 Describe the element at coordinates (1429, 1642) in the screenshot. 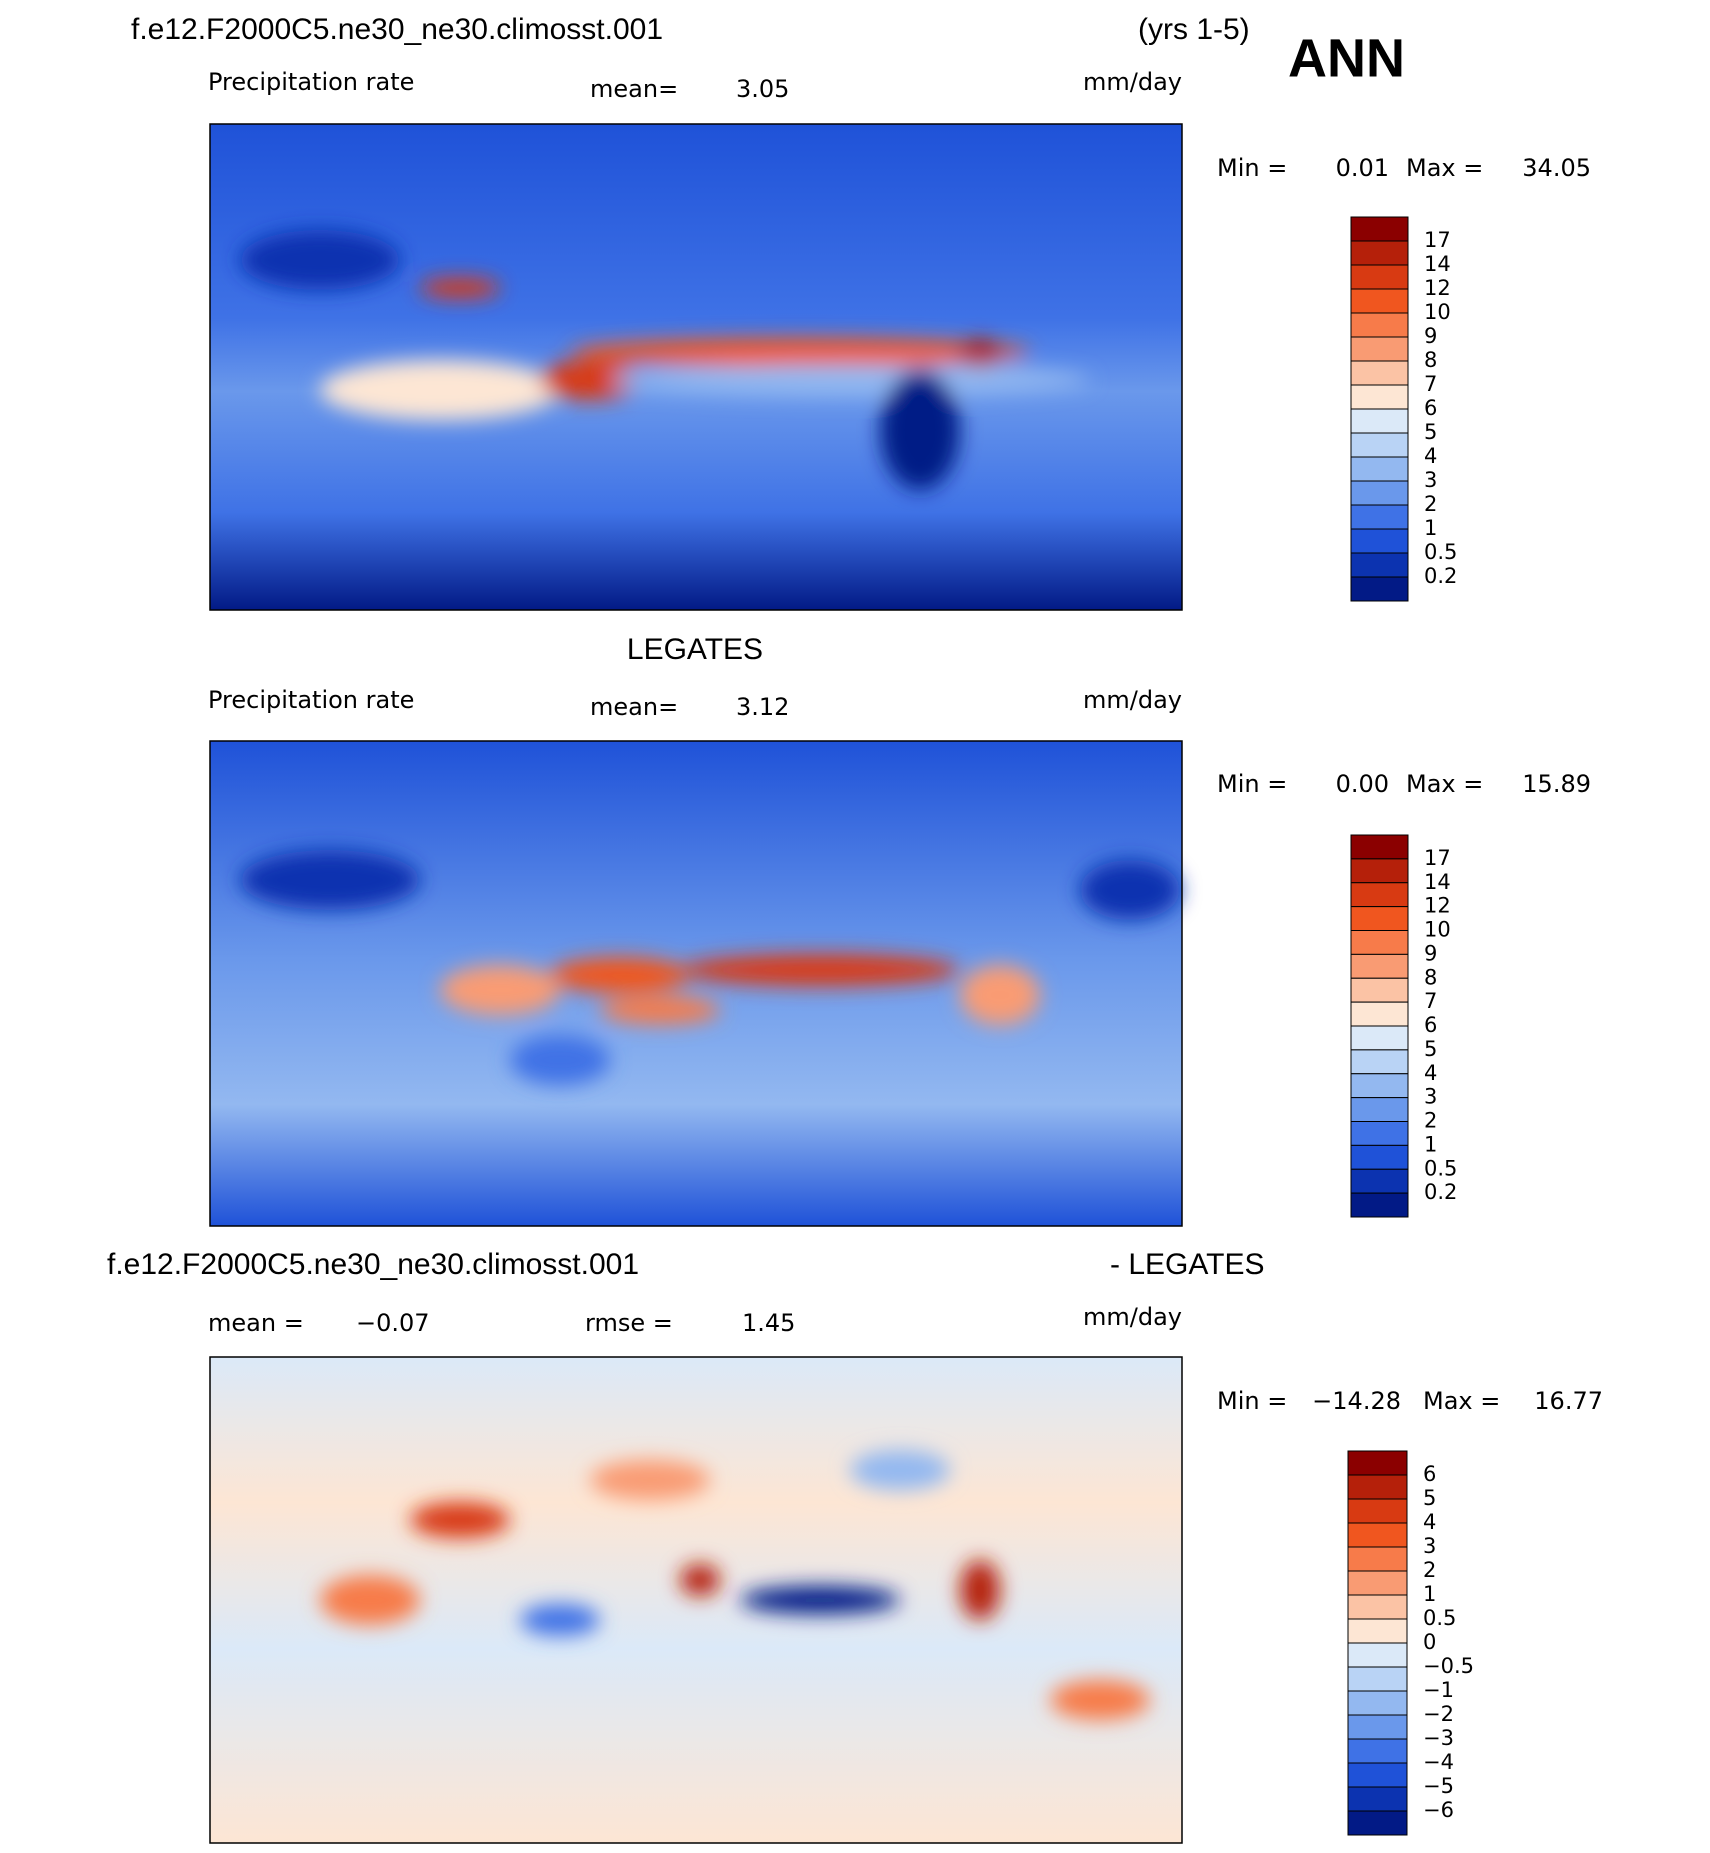

I see `colorbar-label: 0` at that location.